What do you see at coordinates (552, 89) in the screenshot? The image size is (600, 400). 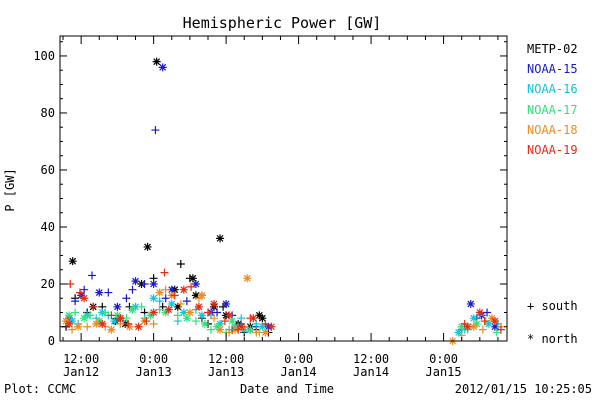 I see `legend-item-noaa-16: NOAA-16` at bounding box center [552, 89].